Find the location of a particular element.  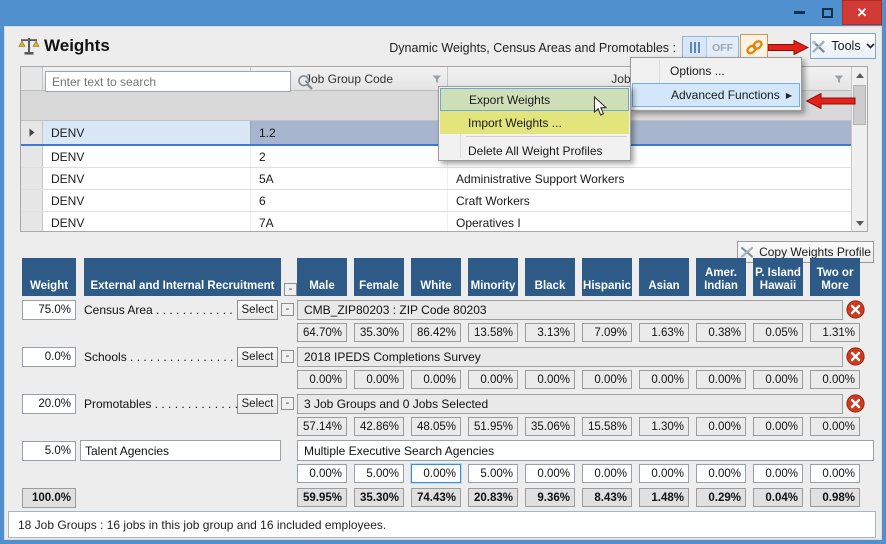

table-row: DENV 5A Administrative Support Workers is located at coordinates (444, 179).